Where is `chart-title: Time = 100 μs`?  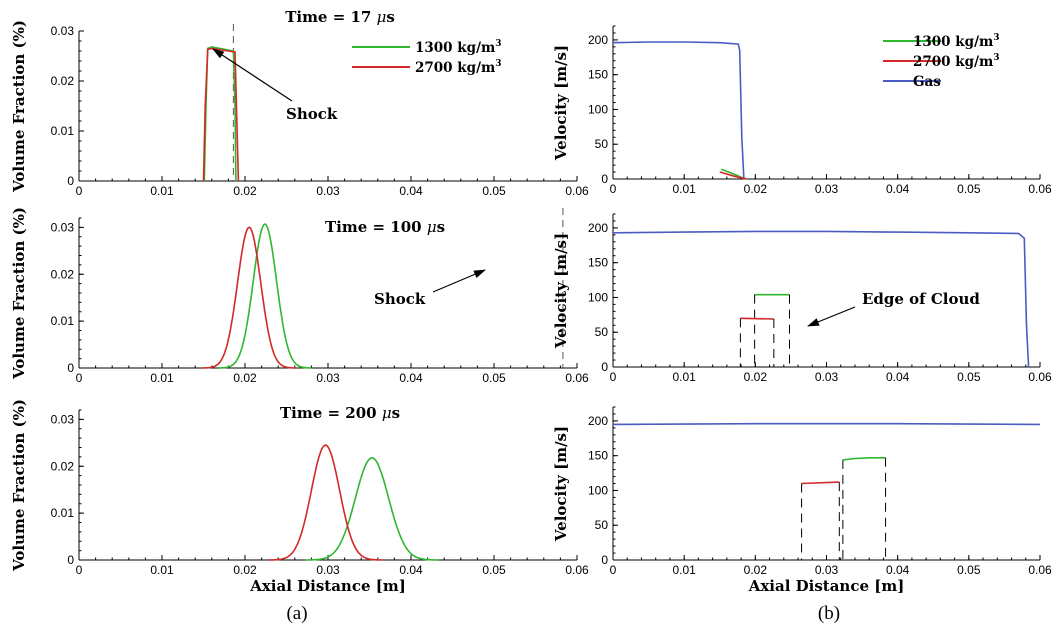
chart-title: Time = 100 μs is located at coordinates (385, 227).